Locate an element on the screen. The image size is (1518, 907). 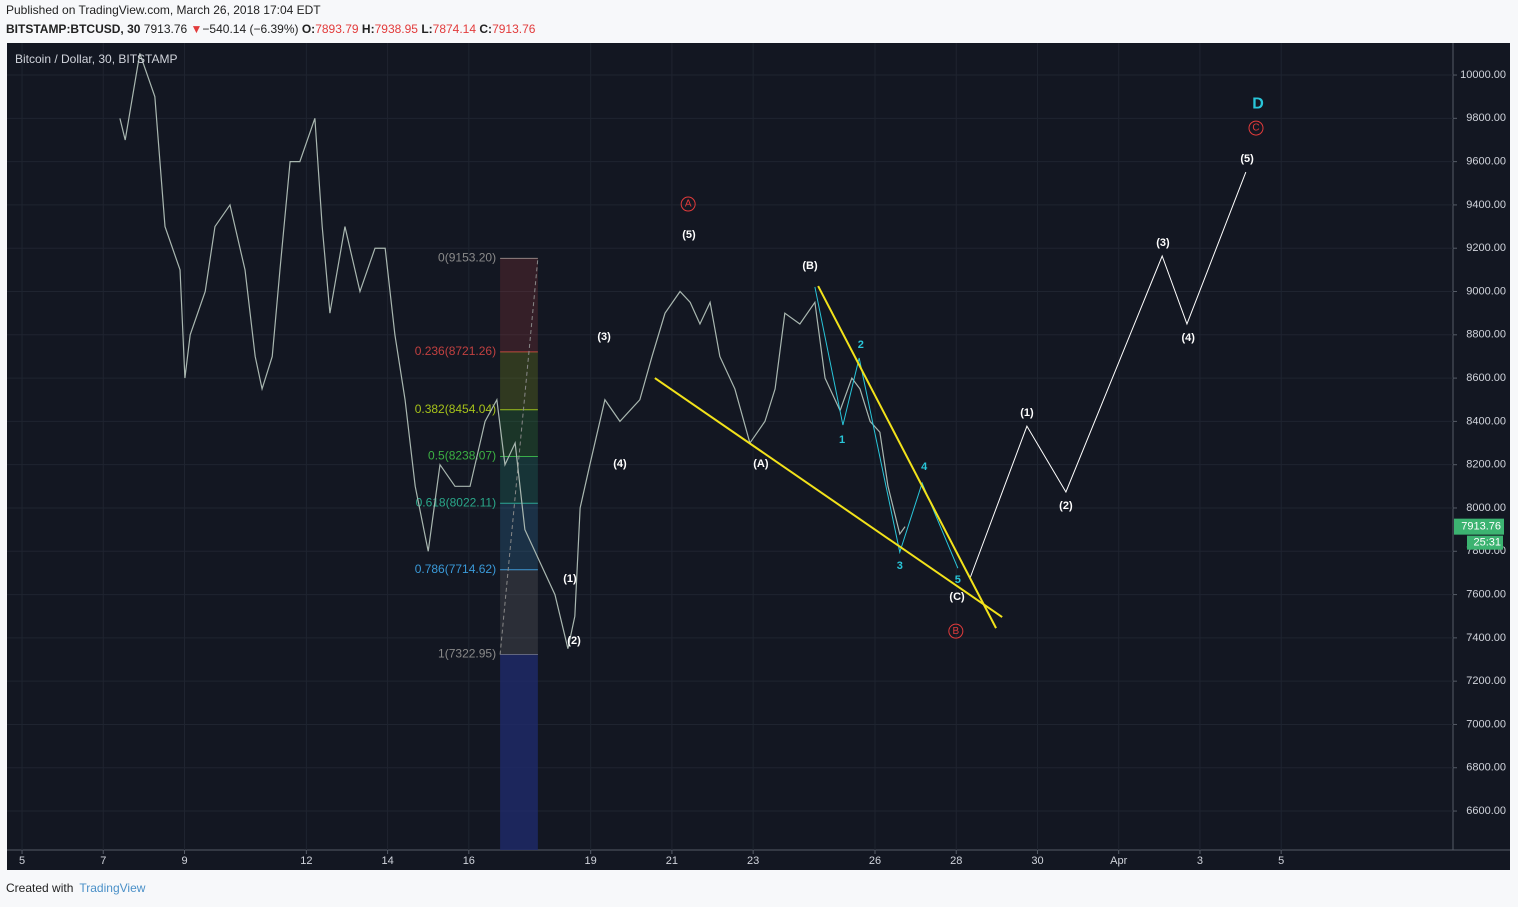
x-tick-label: 30 is located at coordinates (1037, 861).